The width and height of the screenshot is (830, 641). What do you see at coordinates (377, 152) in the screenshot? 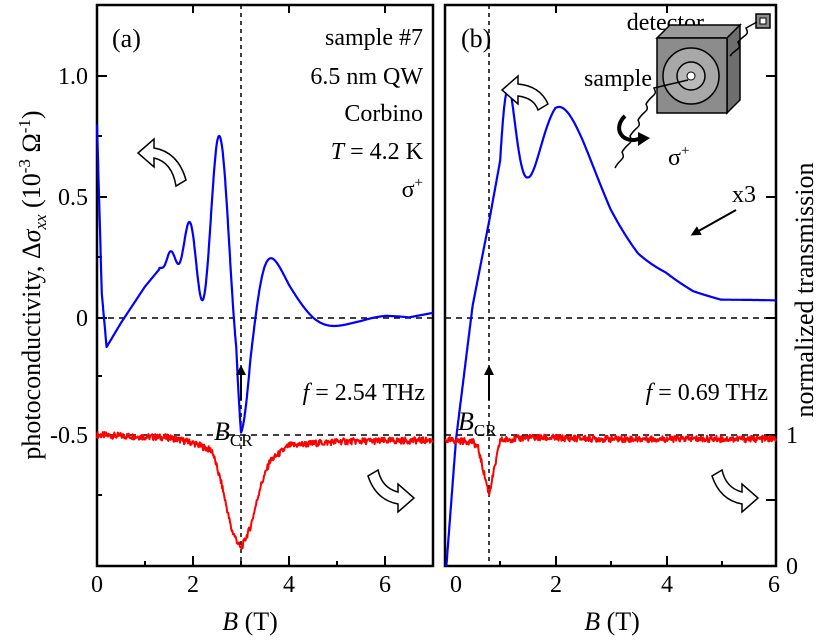
I see `temperature-label: T = 4.2 K` at bounding box center [377, 152].